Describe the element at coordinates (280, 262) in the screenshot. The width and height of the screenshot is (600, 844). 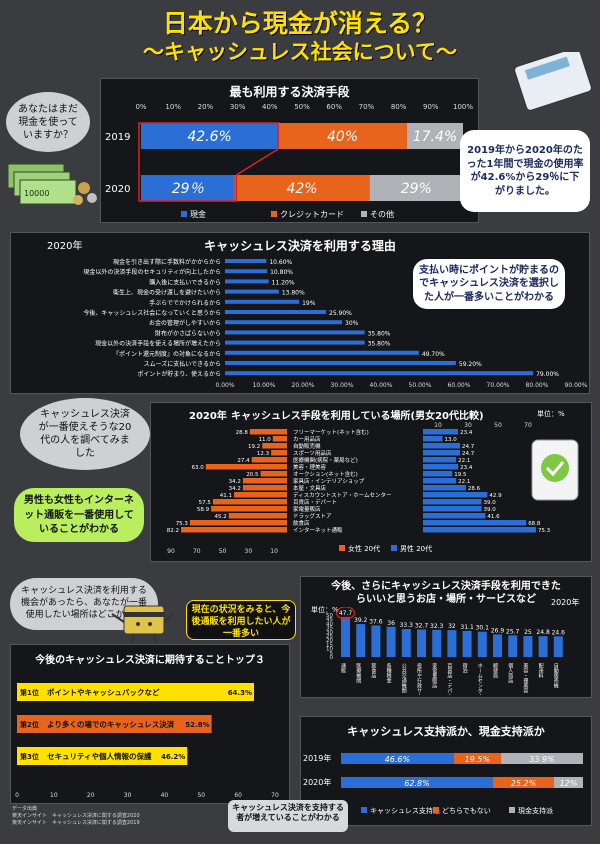
I see `data-label: 10.60%` at that location.